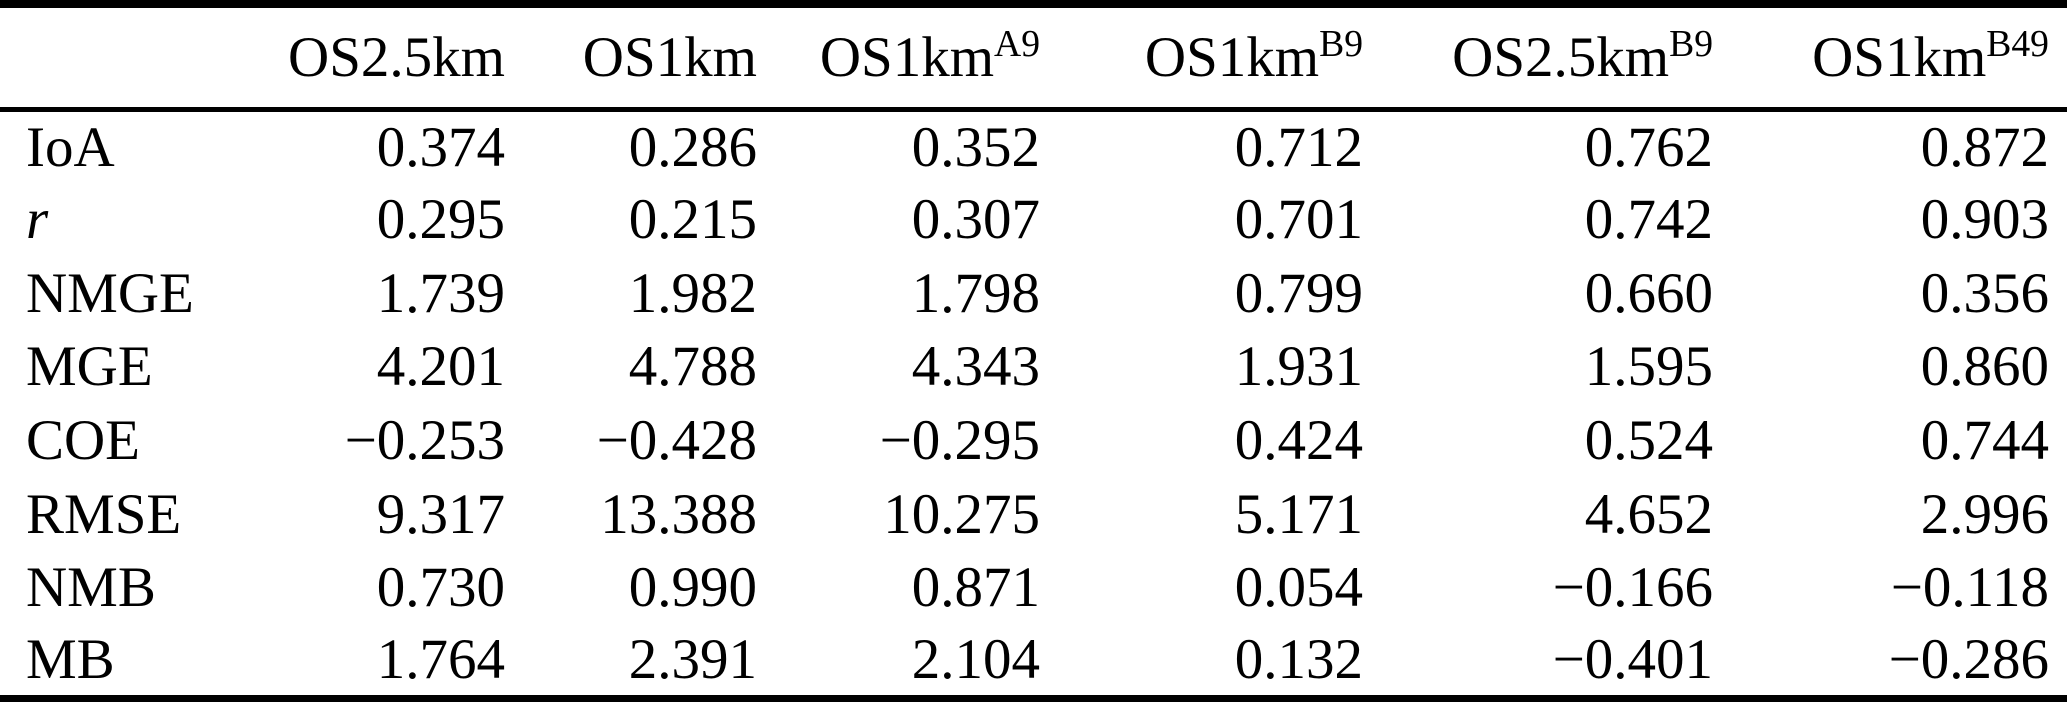 This screenshot has height=702, width=2067. Describe the element at coordinates (104, 514) in the screenshot. I see `row-label: RMSE` at that location.